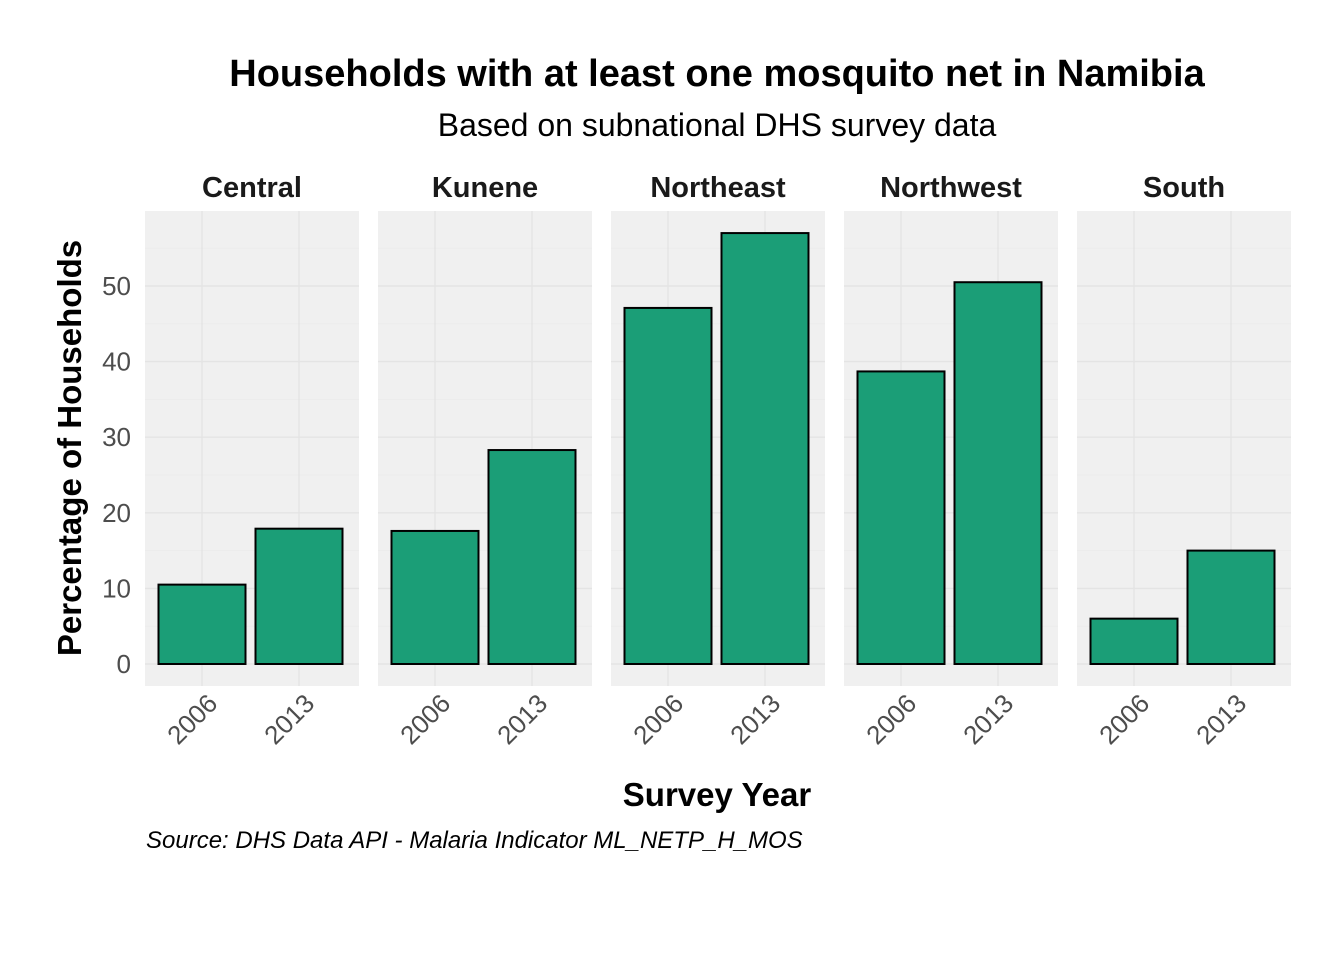 Image resolution: width=1344 pixels, height=960 pixels. What do you see at coordinates (116, 362) in the screenshot?
I see `y-tick-label: 40` at bounding box center [116, 362].